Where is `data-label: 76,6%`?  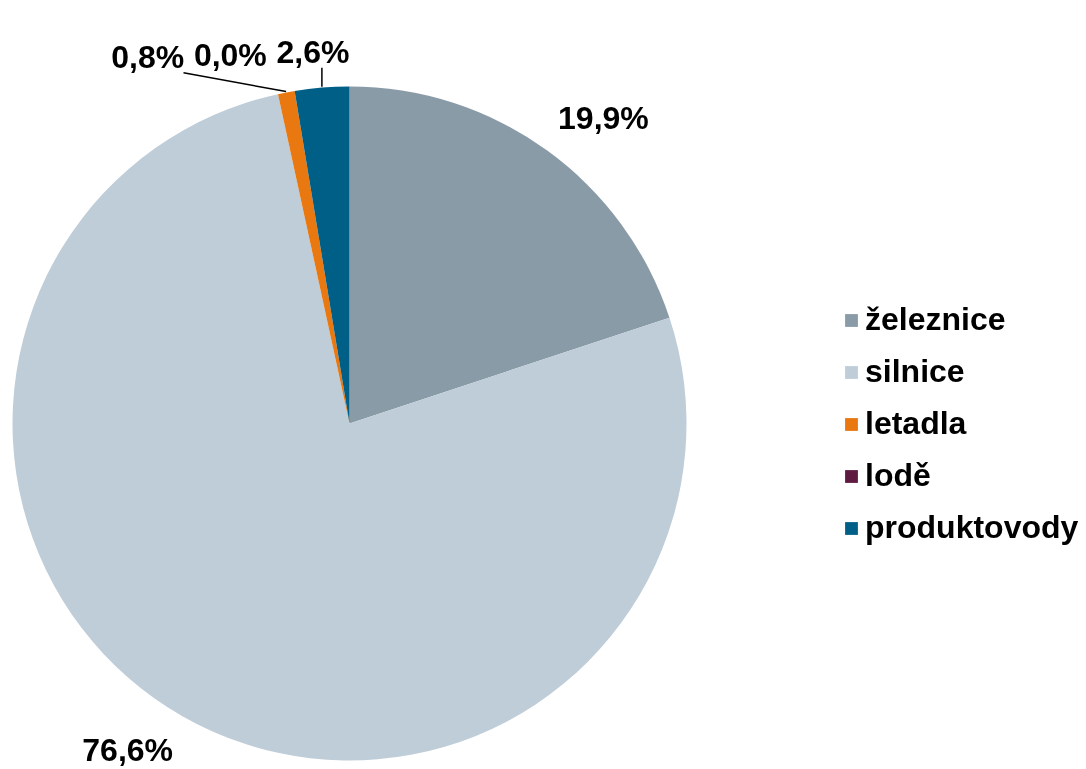 data-label: 76,6% is located at coordinates (128, 749).